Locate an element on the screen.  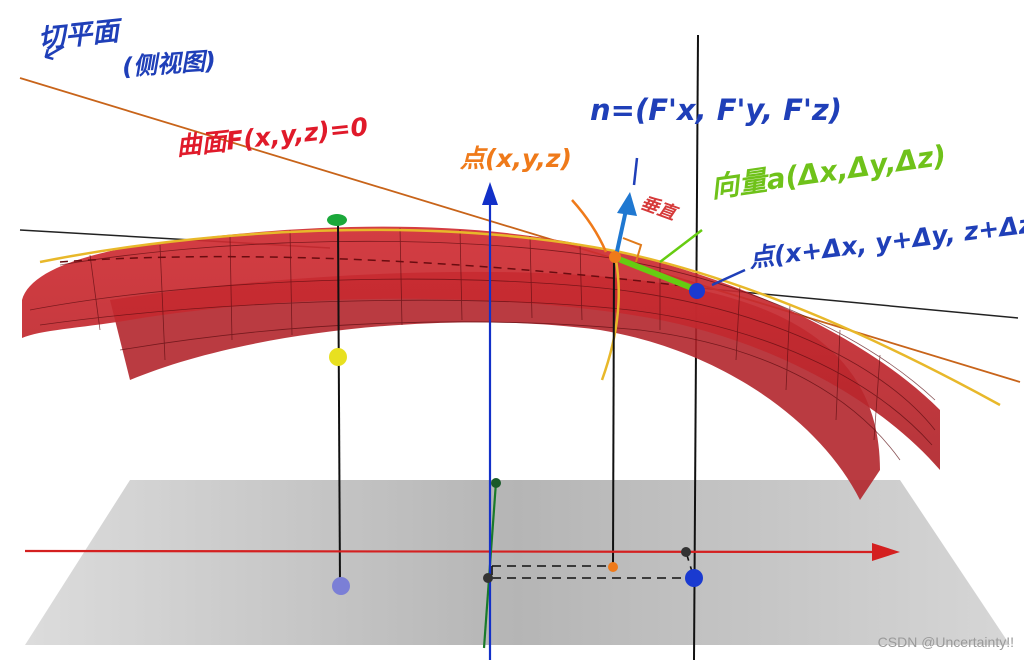
x-axis is located at coordinates (452, 551).